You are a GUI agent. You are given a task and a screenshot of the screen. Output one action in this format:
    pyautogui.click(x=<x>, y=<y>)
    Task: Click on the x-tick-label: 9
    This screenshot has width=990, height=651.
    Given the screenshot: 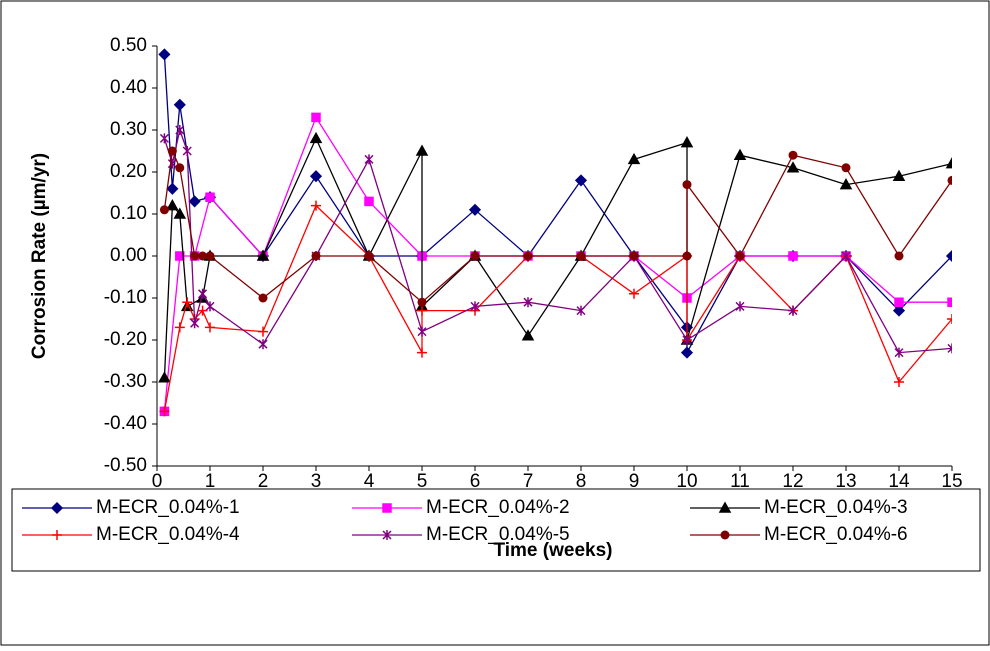 What is the action you would take?
    pyautogui.click(x=634, y=481)
    